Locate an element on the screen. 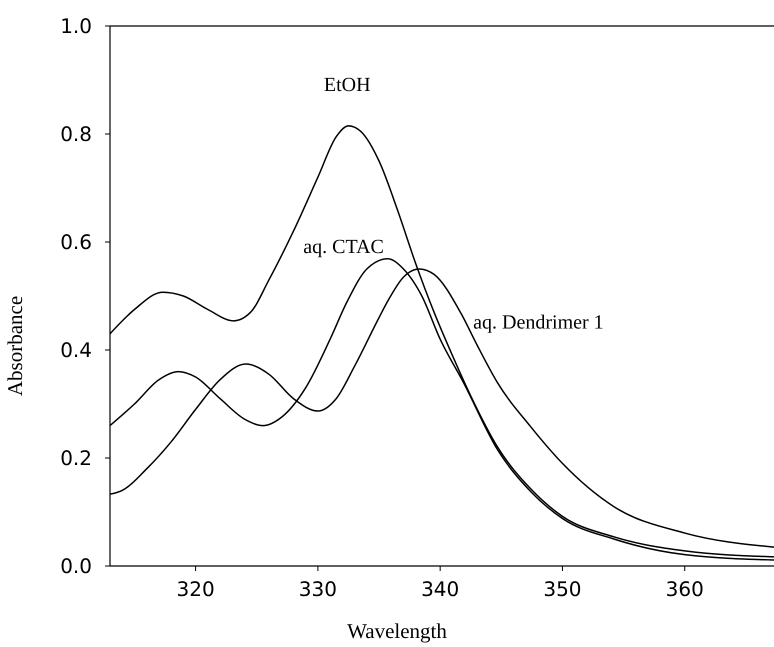  x-axis-title: Wavelength is located at coordinates (397, 631).